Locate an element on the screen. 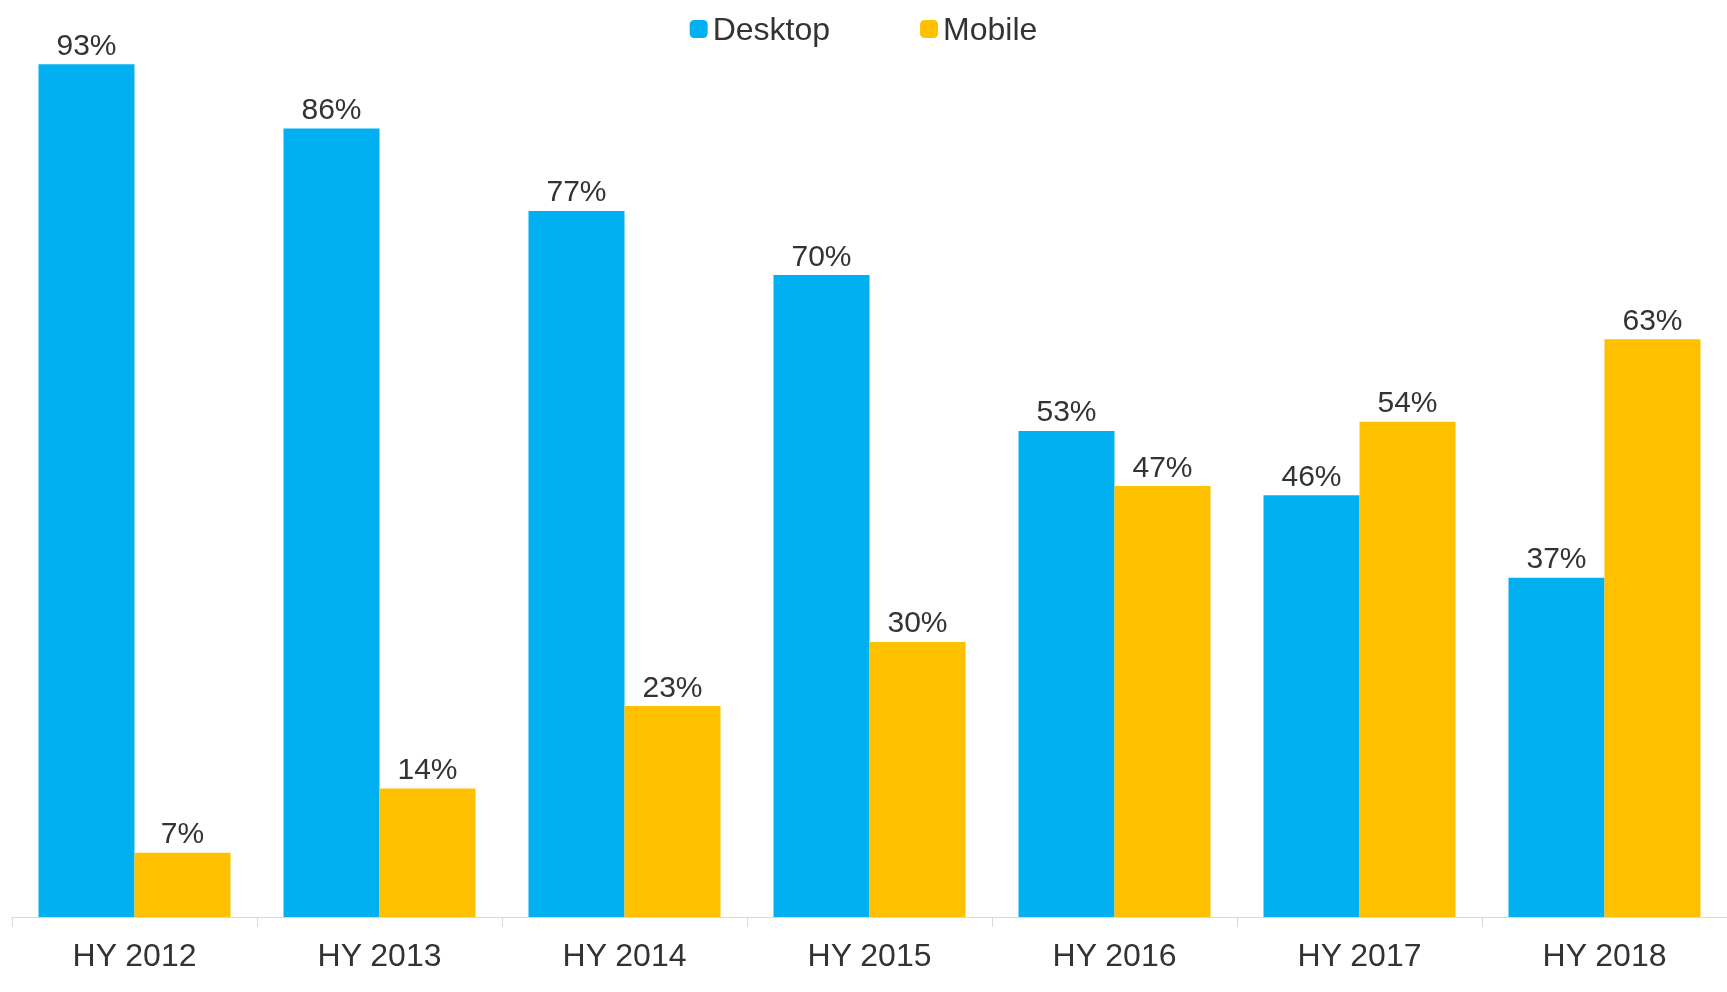 The height and width of the screenshot is (992, 1727). x-tick-label: HY 2013 is located at coordinates (379, 955).